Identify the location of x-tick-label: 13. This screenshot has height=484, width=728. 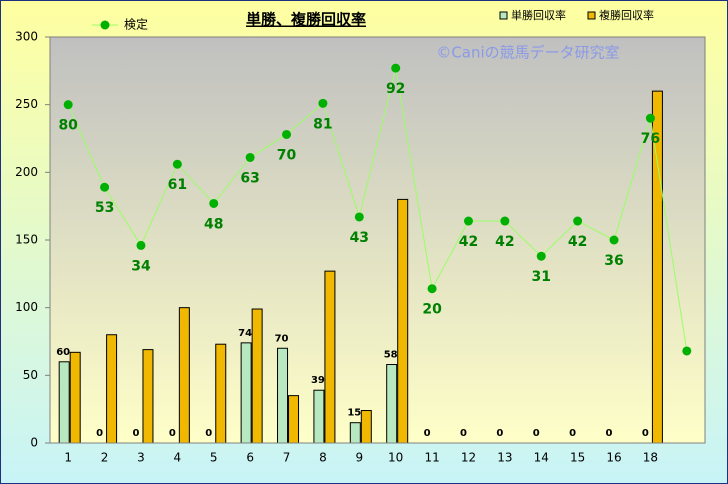
(504, 458).